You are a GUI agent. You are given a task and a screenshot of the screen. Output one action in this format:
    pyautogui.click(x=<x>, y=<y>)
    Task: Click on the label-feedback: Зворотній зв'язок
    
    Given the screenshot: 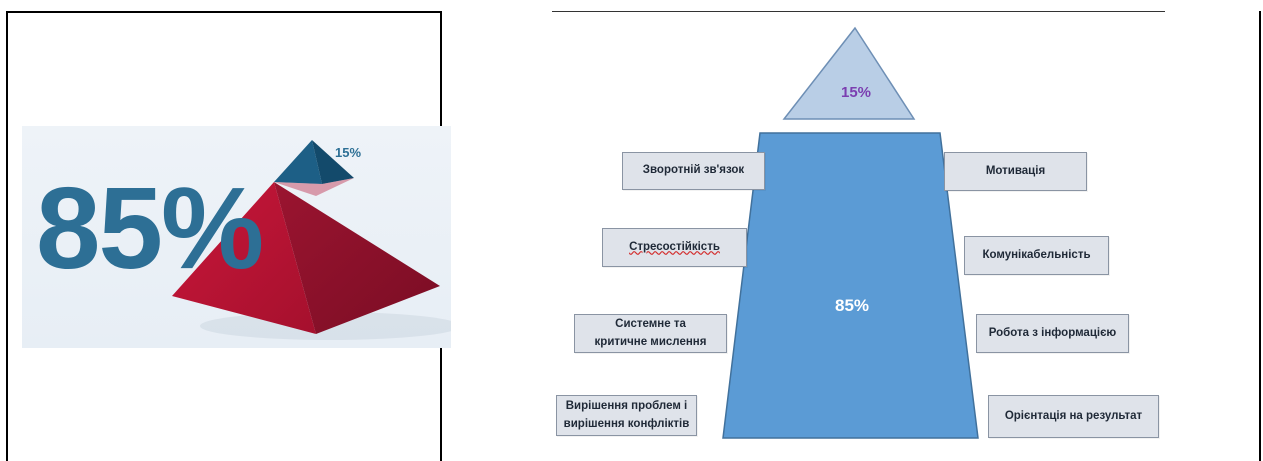 What is the action you would take?
    pyautogui.click(x=693, y=171)
    